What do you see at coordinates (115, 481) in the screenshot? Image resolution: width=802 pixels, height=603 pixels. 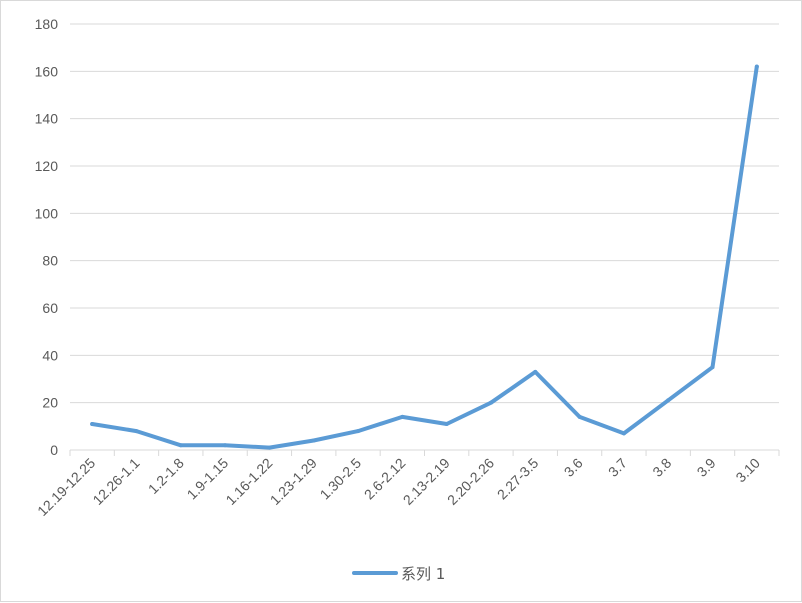 I see `x-tick-label: 12.26-1.1` at bounding box center [115, 481].